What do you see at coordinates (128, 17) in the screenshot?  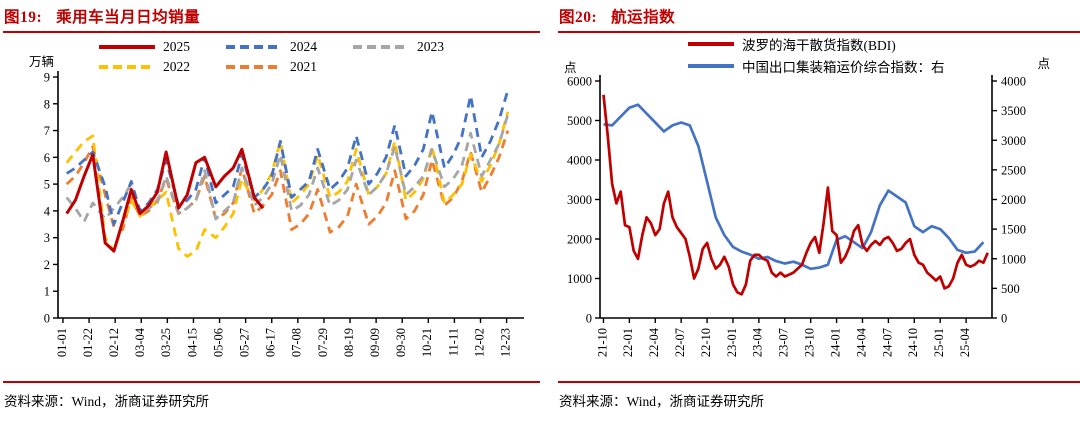 I see `figure-19-title-text: 乘用车当月日均销量` at bounding box center [128, 17].